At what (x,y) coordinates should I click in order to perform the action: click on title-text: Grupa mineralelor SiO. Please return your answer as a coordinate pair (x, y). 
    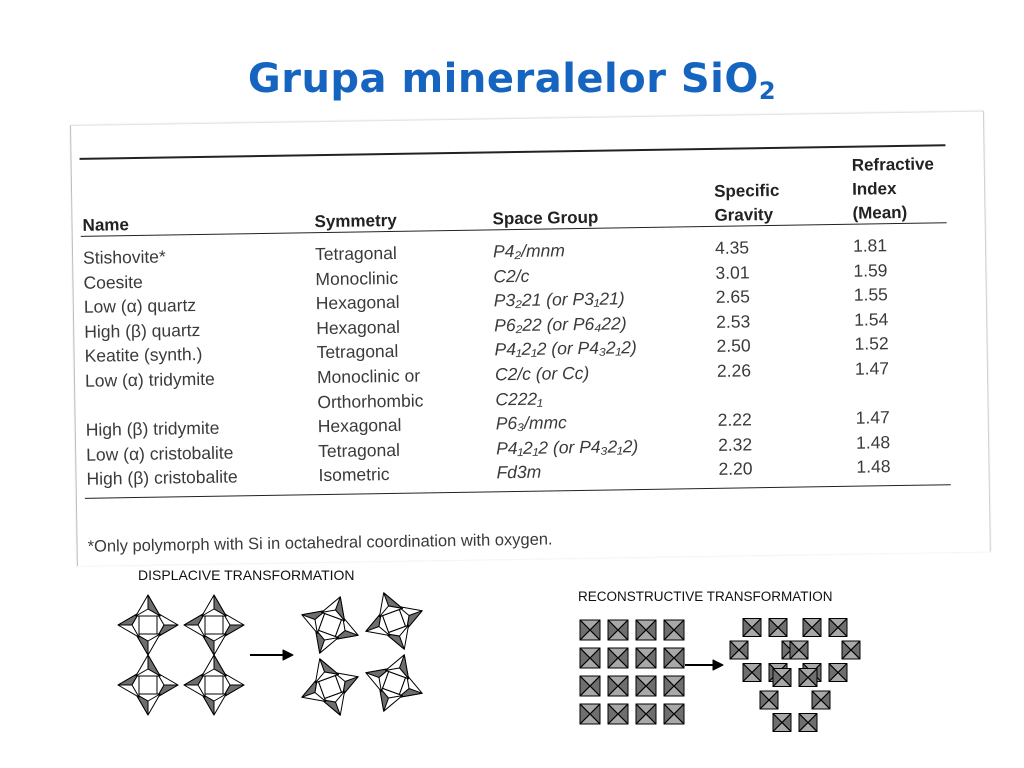
    Looking at the image, I should click on (503, 79).